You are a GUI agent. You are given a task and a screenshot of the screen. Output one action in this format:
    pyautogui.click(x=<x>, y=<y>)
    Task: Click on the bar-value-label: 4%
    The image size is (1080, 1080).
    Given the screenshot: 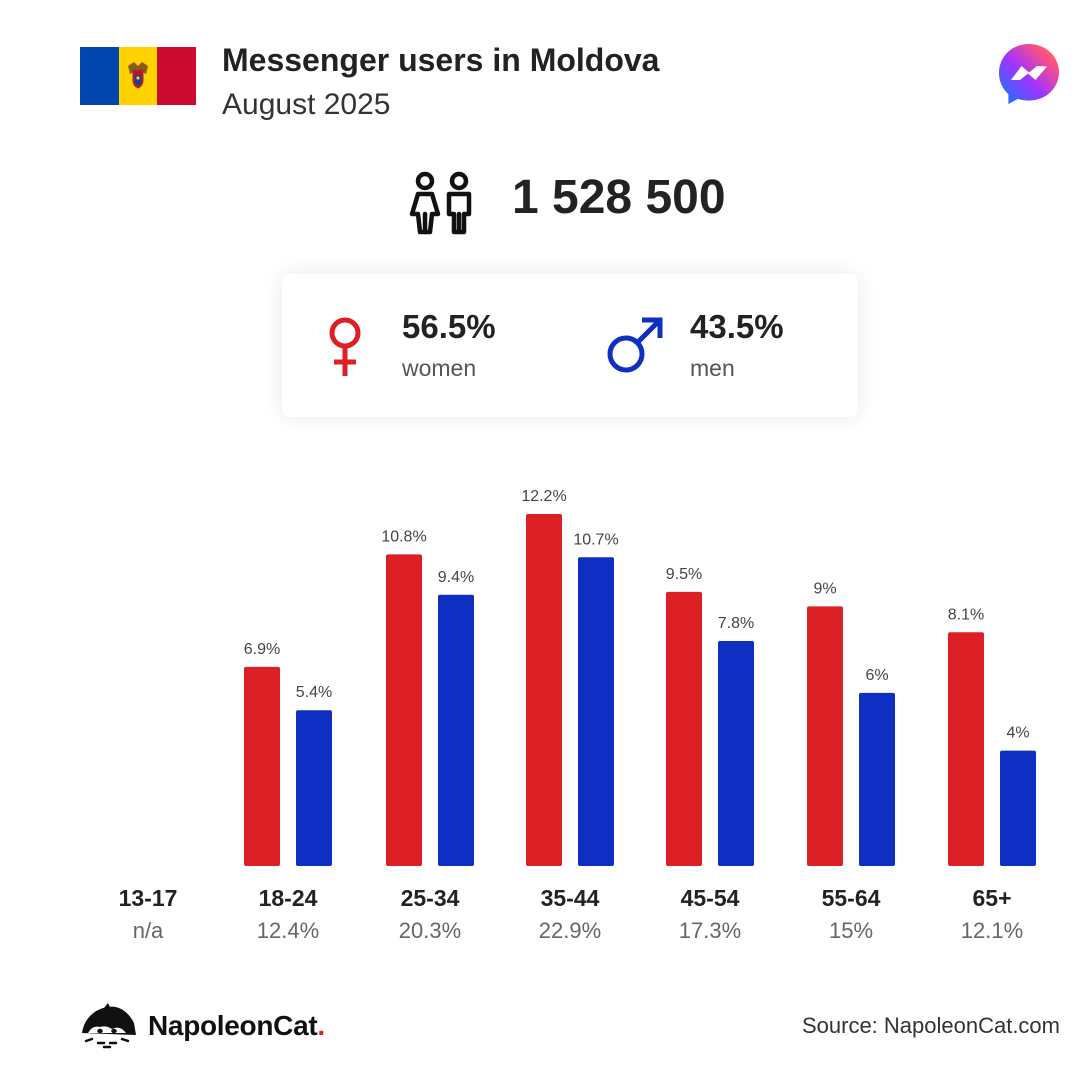 What is the action you would take?
    pyautogui.click(x=1017, y=733)
    